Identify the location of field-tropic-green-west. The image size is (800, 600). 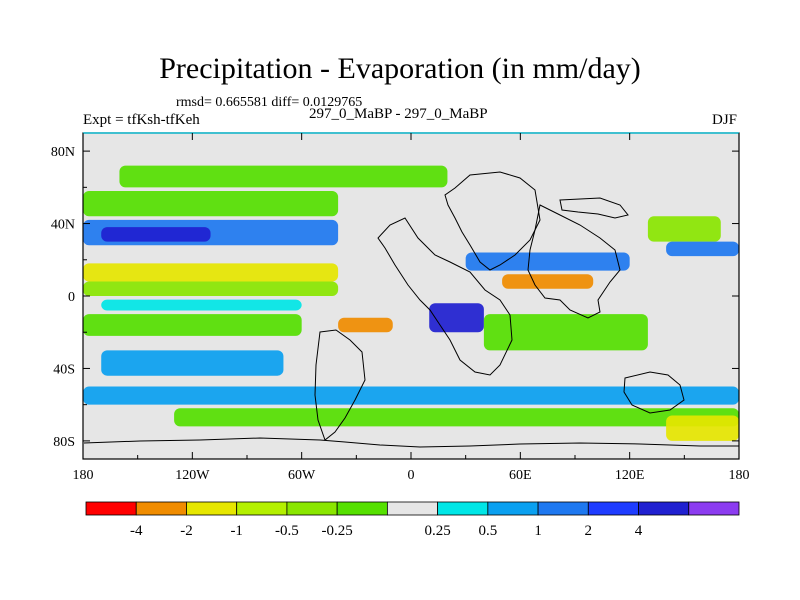
(211, 288).